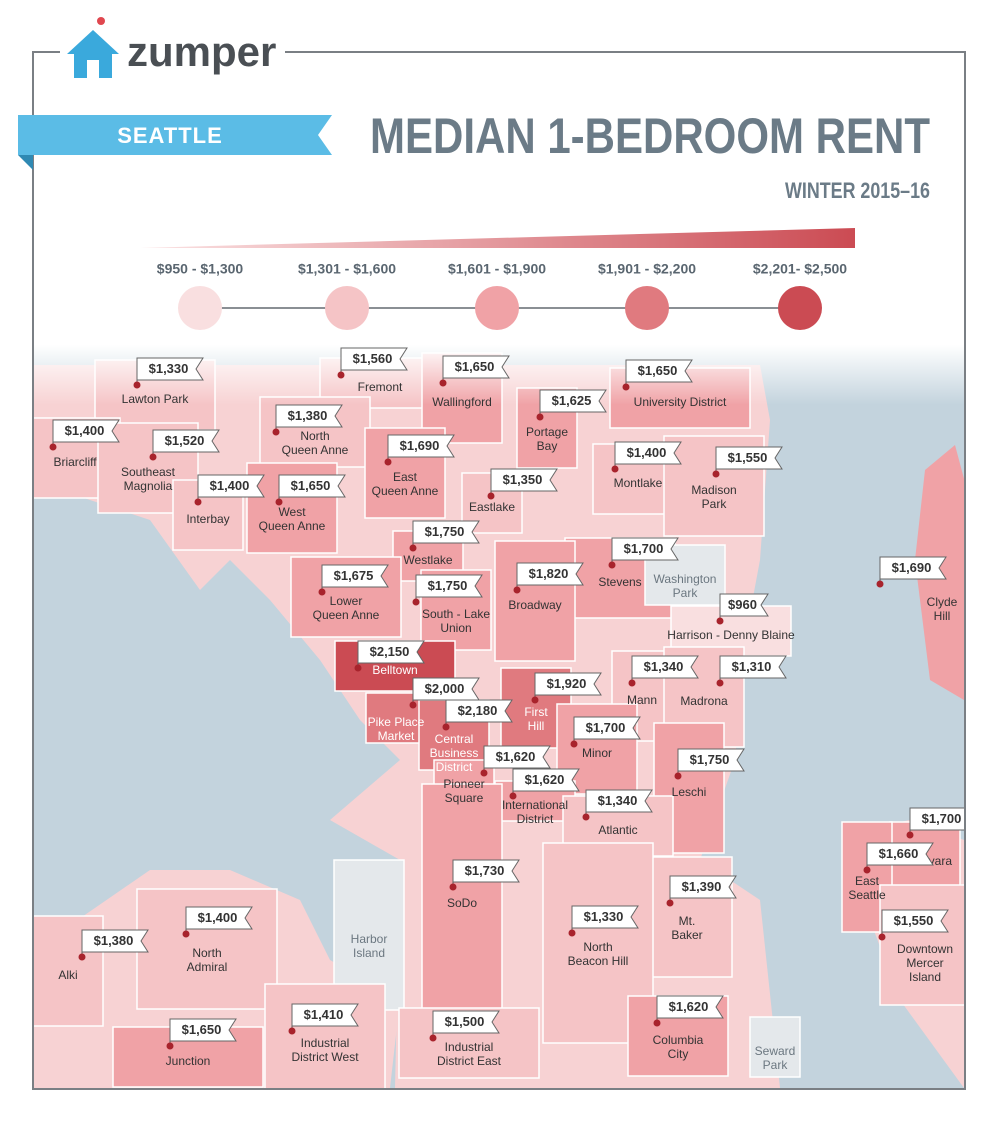 This screenshot has height=1125, width=1000. Describe the element at coordinates (148, 486) in the screenshot. I see `neighborhood-name: Magnolia` at that location.